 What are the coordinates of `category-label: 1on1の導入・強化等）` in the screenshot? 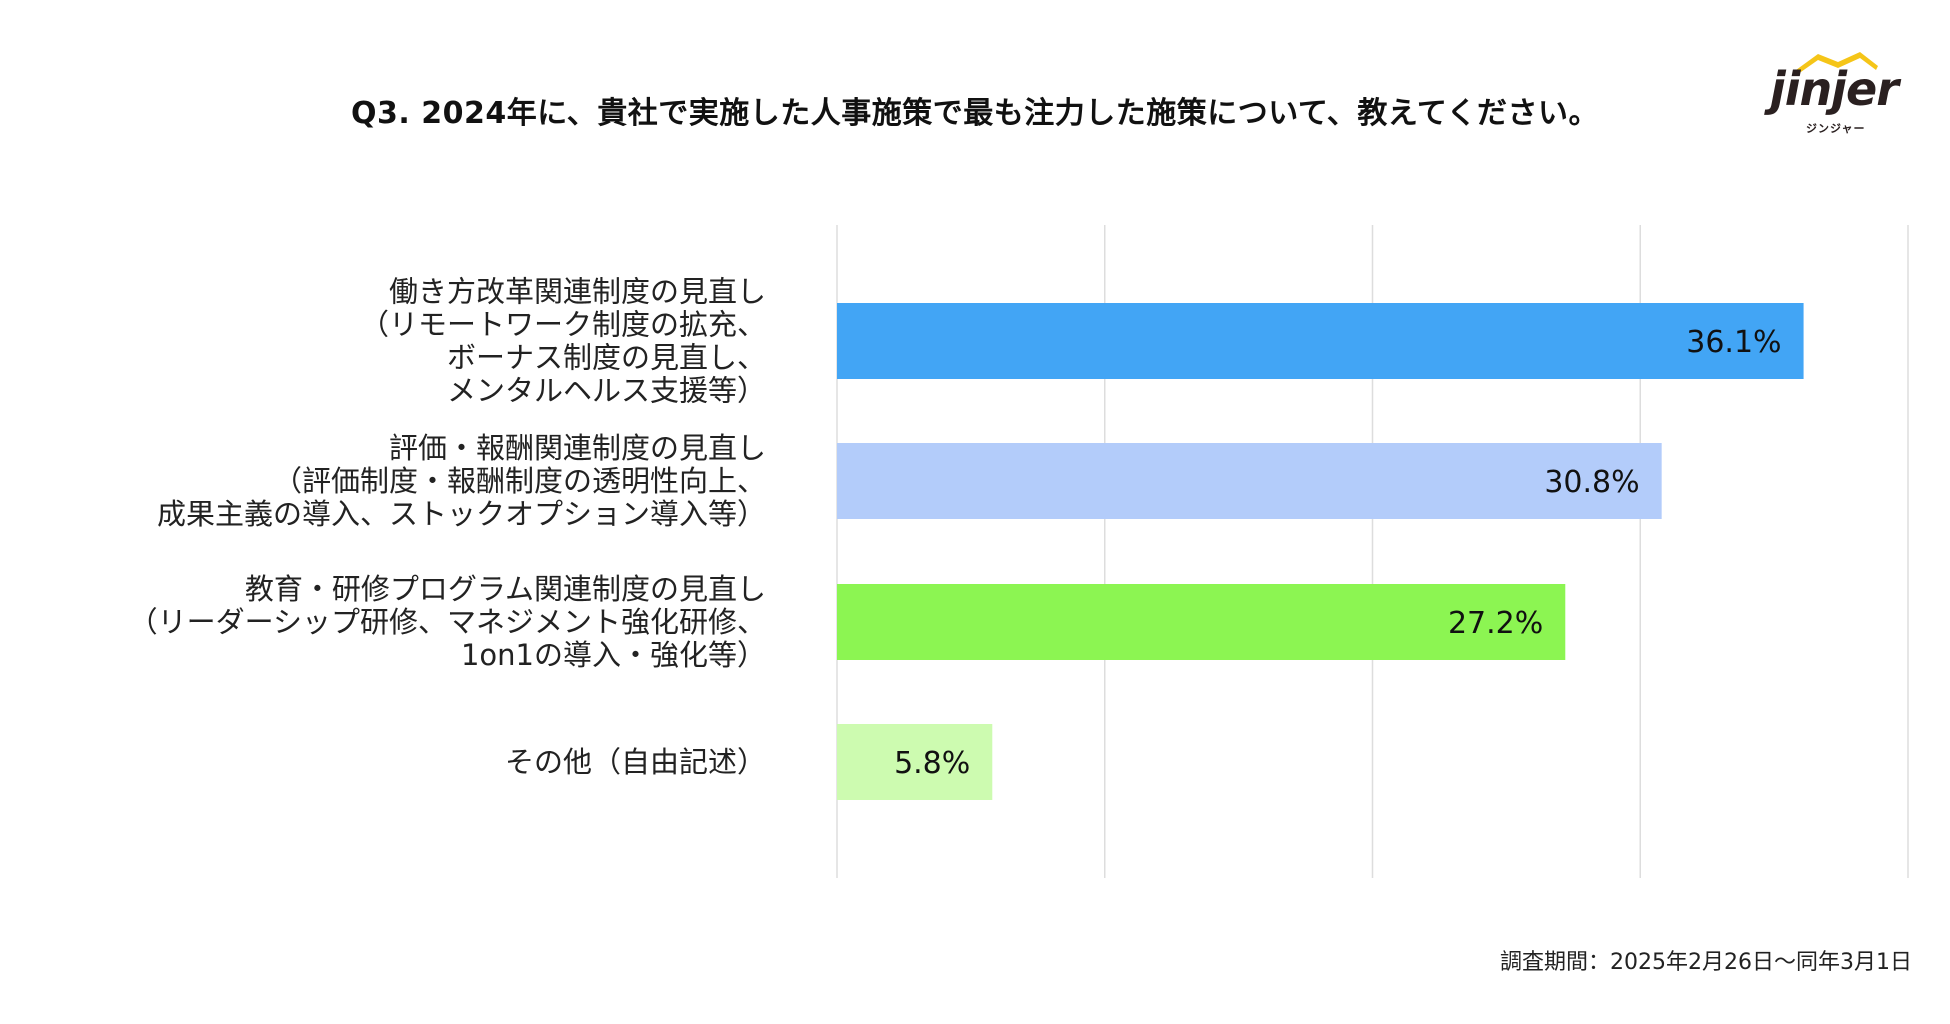 It's located at (613, 655).